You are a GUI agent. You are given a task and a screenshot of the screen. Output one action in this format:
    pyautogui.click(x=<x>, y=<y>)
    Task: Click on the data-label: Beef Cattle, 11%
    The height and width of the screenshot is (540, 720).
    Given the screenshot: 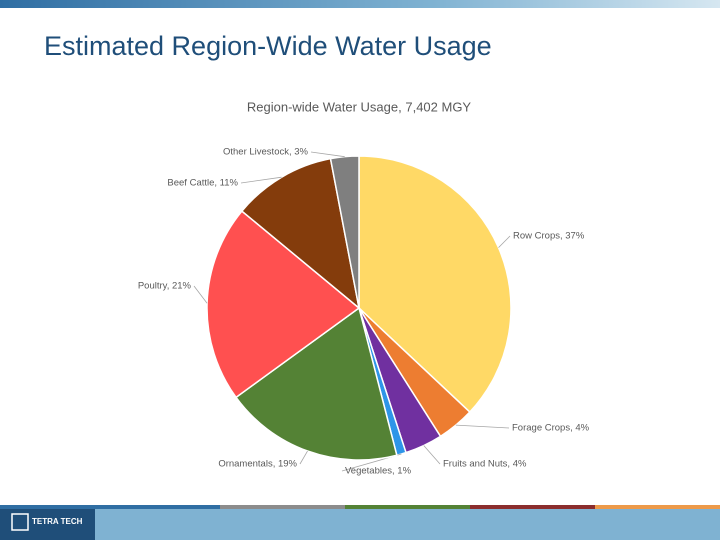 What is the action you would take?
    pyautogui.click(x=202, y=183)
    